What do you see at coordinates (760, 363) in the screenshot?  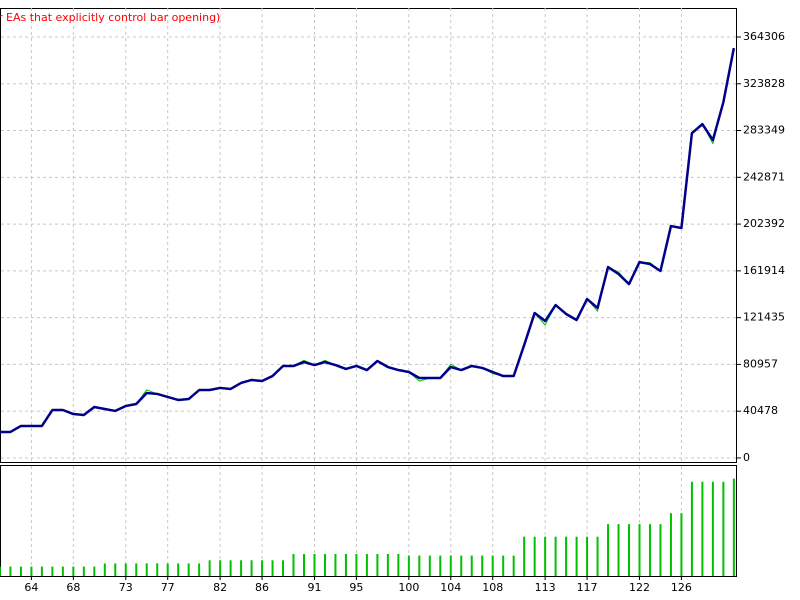 I see `y-tick-label: 80957` at bounding box center [760, 363].